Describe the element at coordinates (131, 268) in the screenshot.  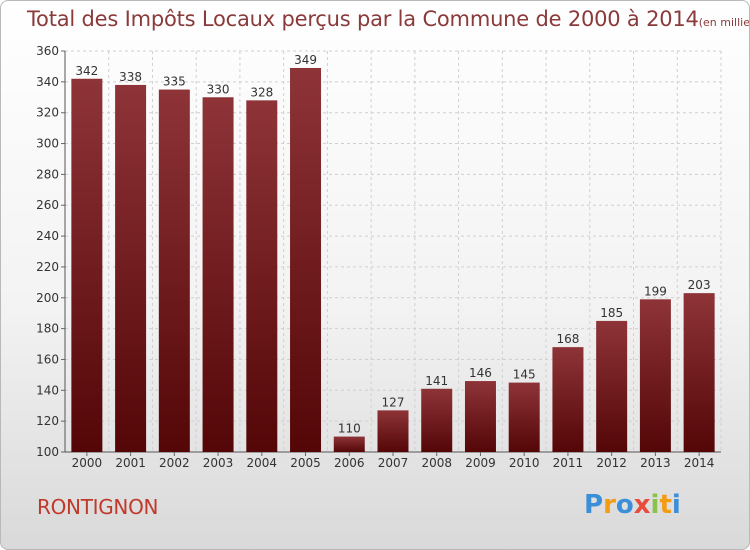
I see `bar-2001` at that location.